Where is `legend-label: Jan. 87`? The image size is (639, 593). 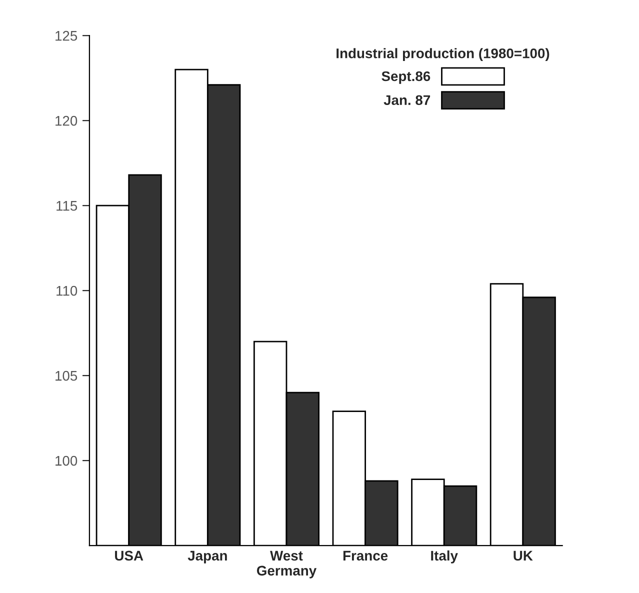 legend-label: Jan. 87 is located at coordinates (407, 100).